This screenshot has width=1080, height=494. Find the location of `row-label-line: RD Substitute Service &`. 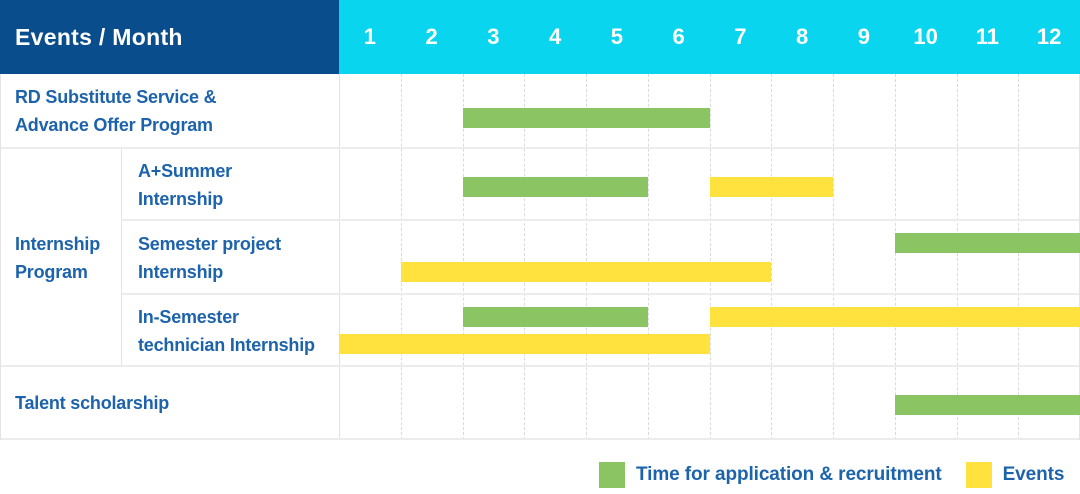

row-label-line: RD Substitute Service & is located at coordinates (116, 97).